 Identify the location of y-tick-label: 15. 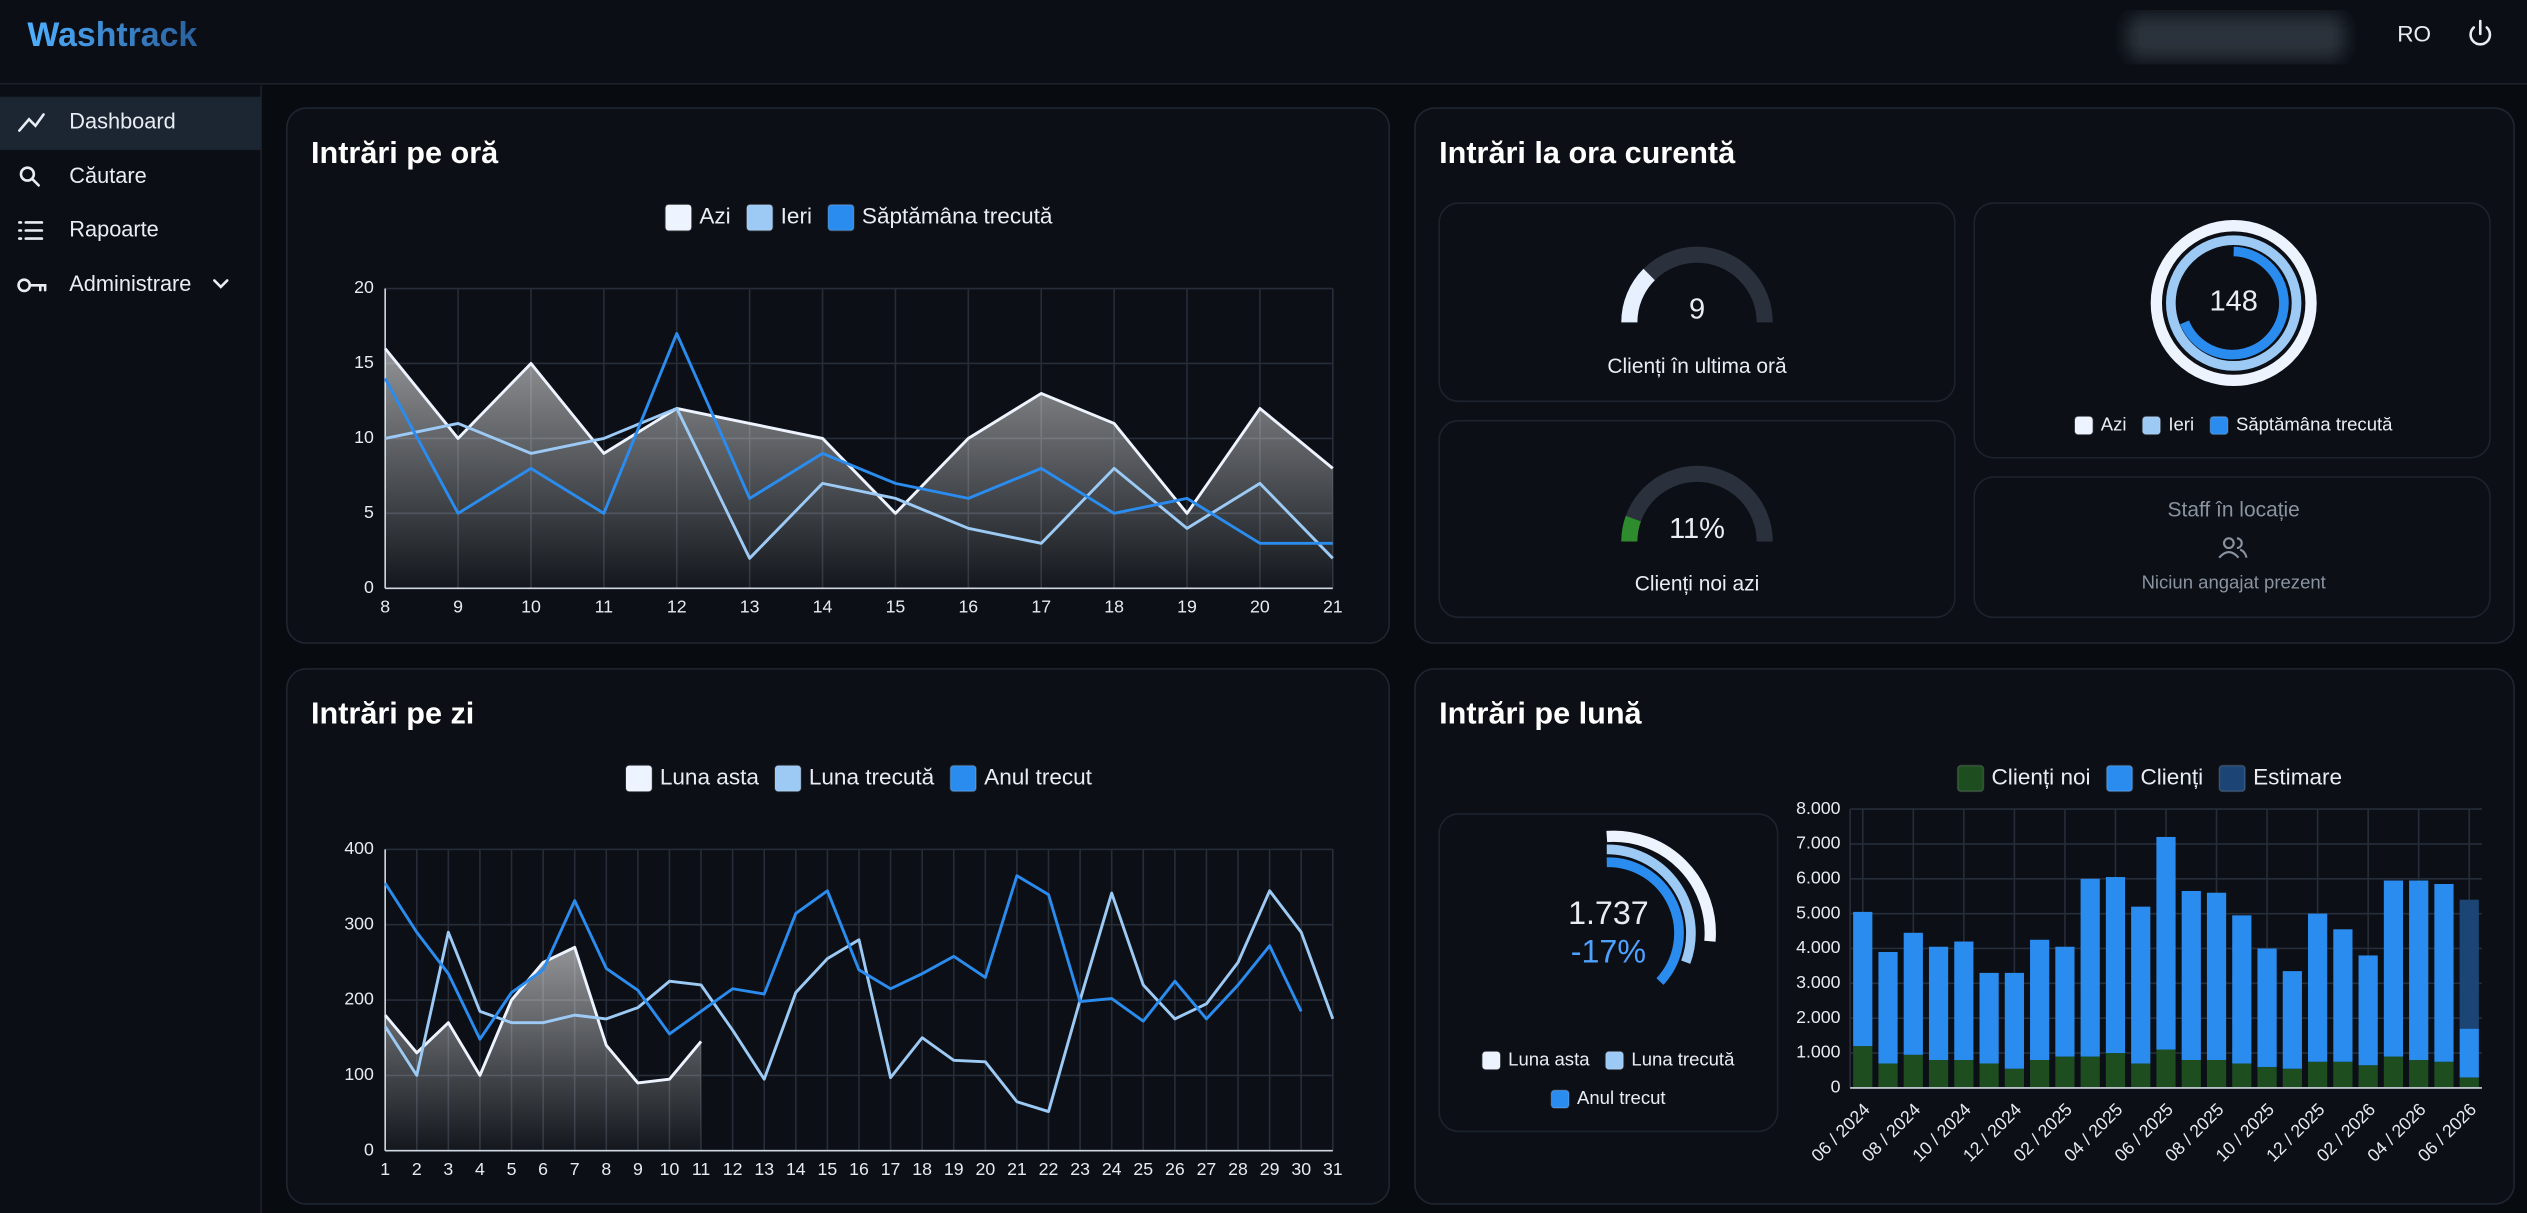
(364, 362).